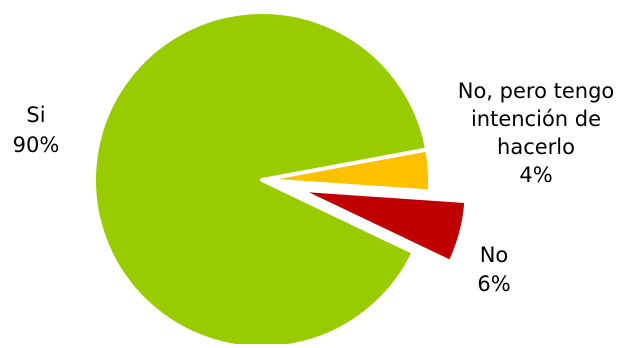  Describe the element at coordinates (36, 145) in the screenshot. I see `label-si-value: 90%` at that location.